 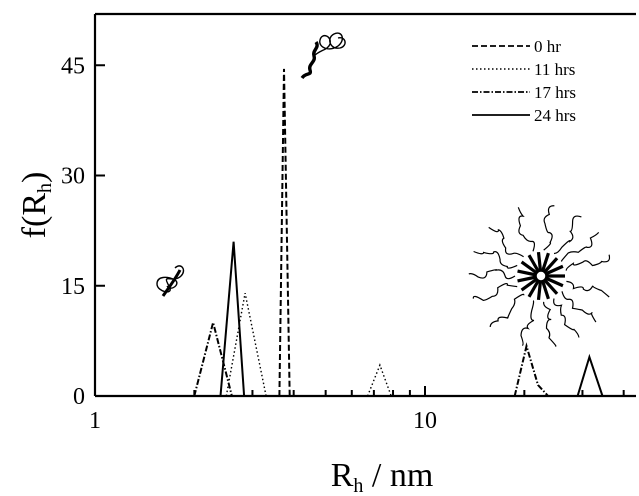 I want to click on y-tick-label: 15, so click(x=73, y=287).